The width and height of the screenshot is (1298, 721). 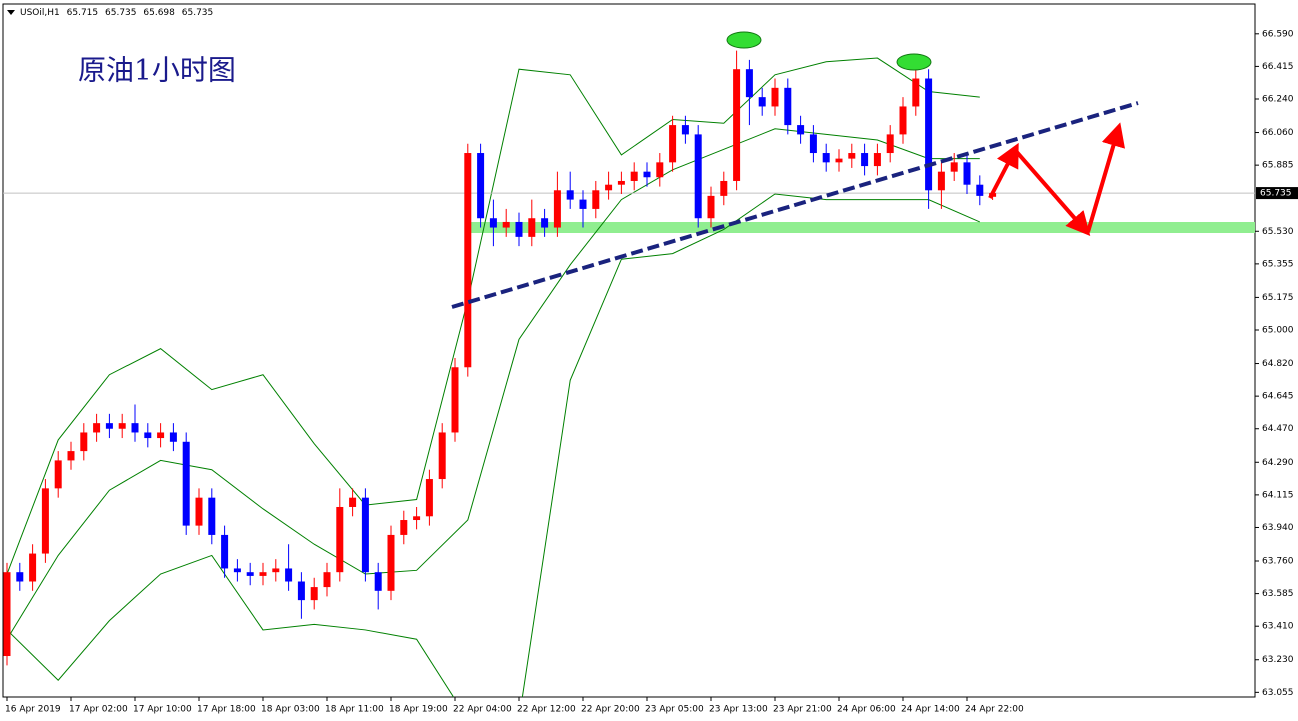 What do you see at coordinates (1278, 397) in the screenshot?
I see `y-tick-label: 64.645` at bounding box center [1278, 397].